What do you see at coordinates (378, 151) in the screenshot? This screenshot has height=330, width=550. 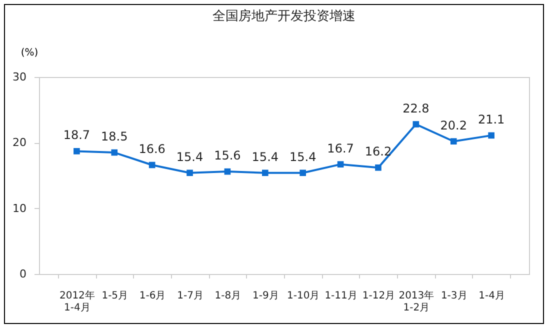 I see `data-label: 16.2` at bounding box center [378, 151].